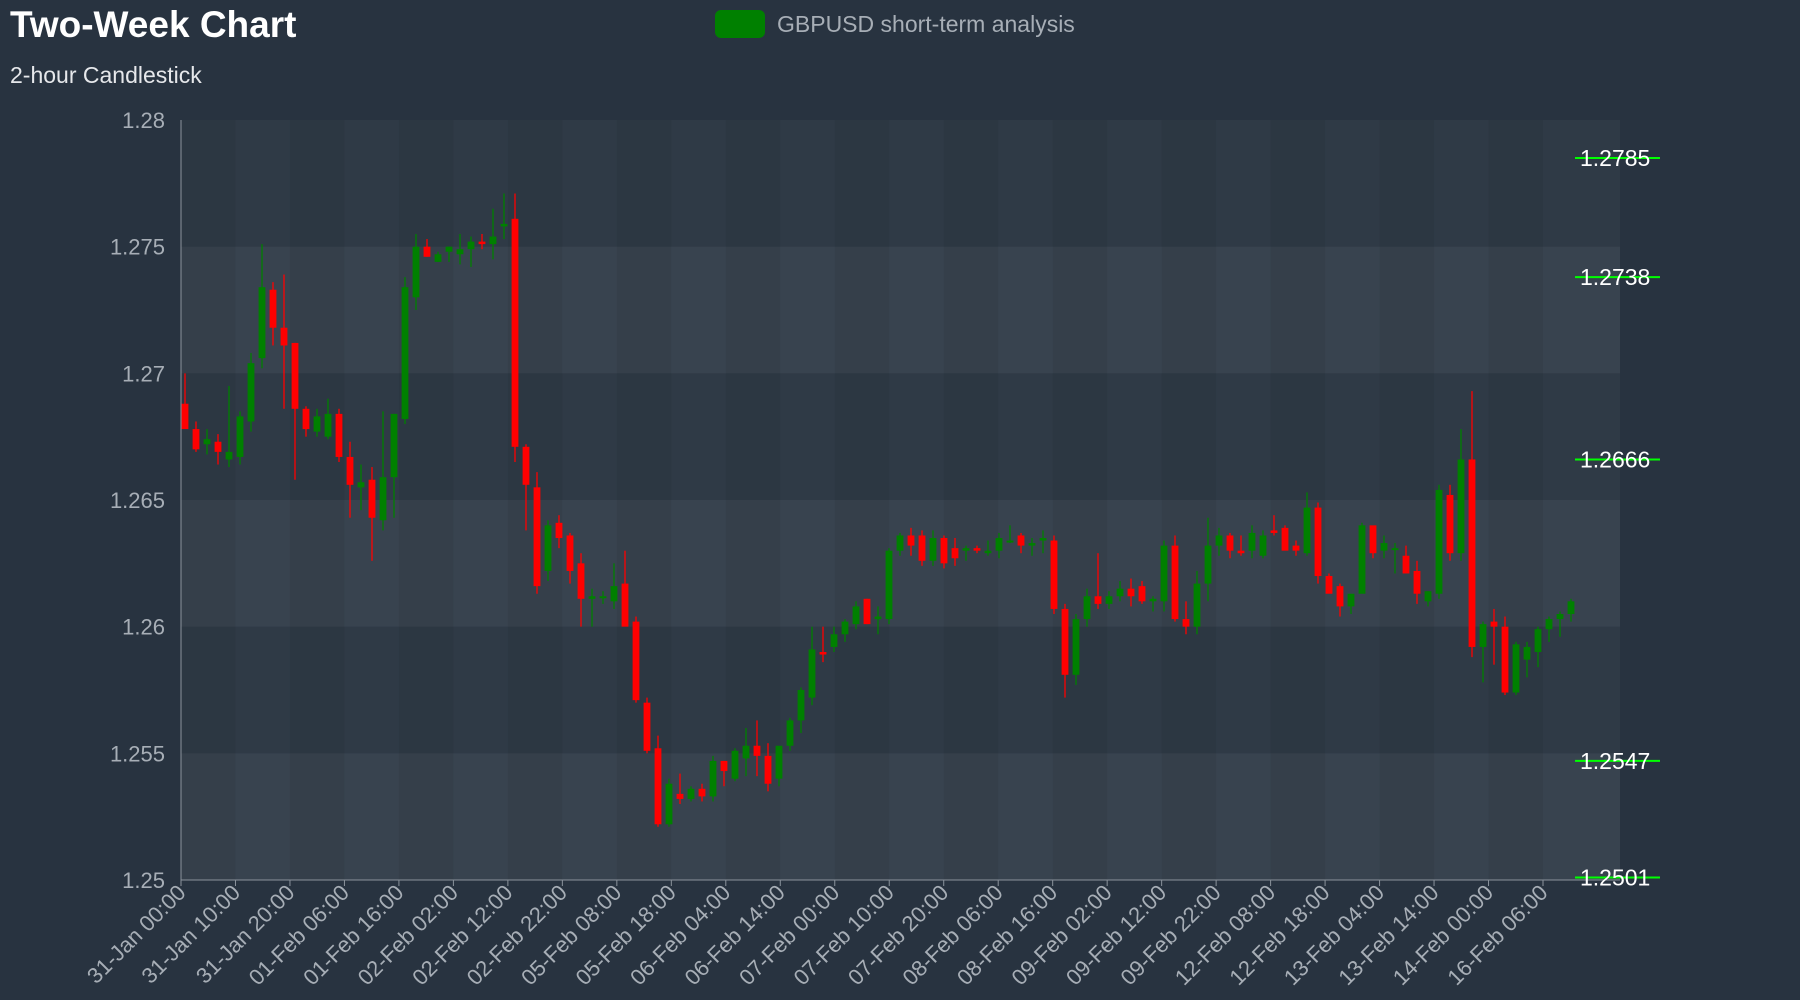  What do you see at coordinates (1615, 761) in the screenshot?
I see `price-level-label: 1.2547` at bounding box center [1615, 761].